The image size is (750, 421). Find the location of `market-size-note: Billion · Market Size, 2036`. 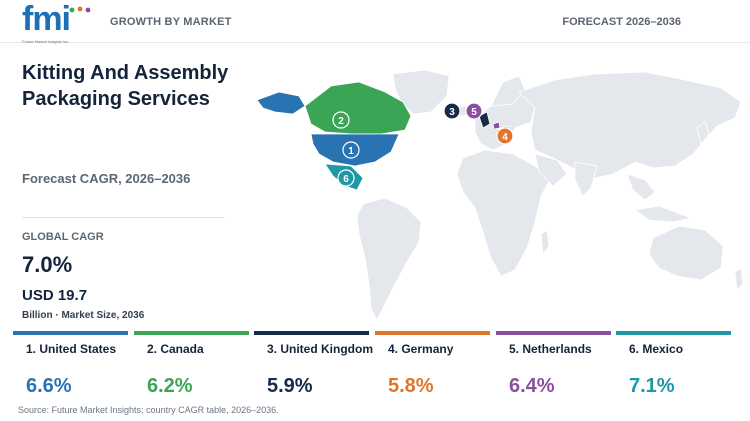

market-size-note: Billion · Market Size, 2036 is located at coordinates (83, 315).